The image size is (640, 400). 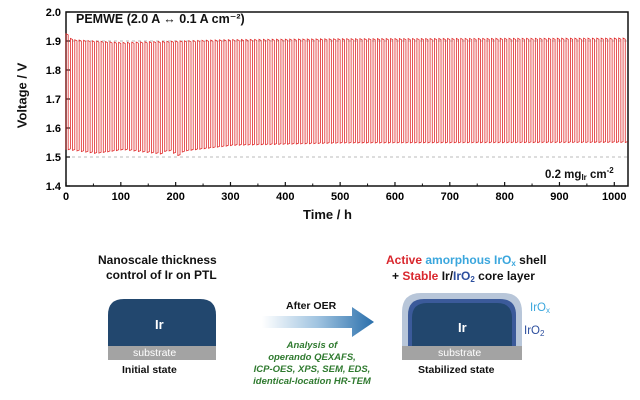 What do you see at coordinates (340, 197) in the screenshot?
I see `x-tick-label: 500` at bounding box center [340, 197].